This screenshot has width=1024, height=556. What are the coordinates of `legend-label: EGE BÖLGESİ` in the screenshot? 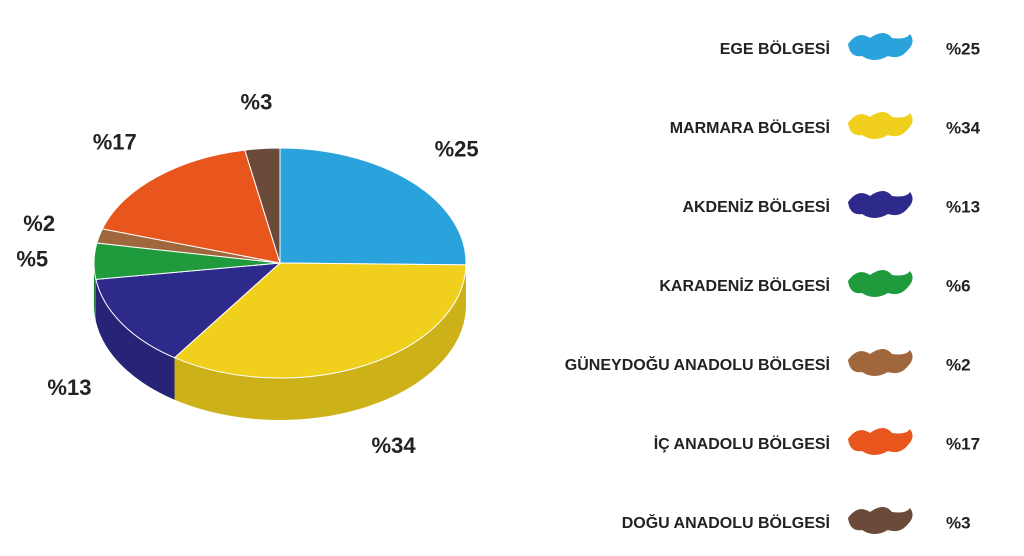 It's located at (775, 48).